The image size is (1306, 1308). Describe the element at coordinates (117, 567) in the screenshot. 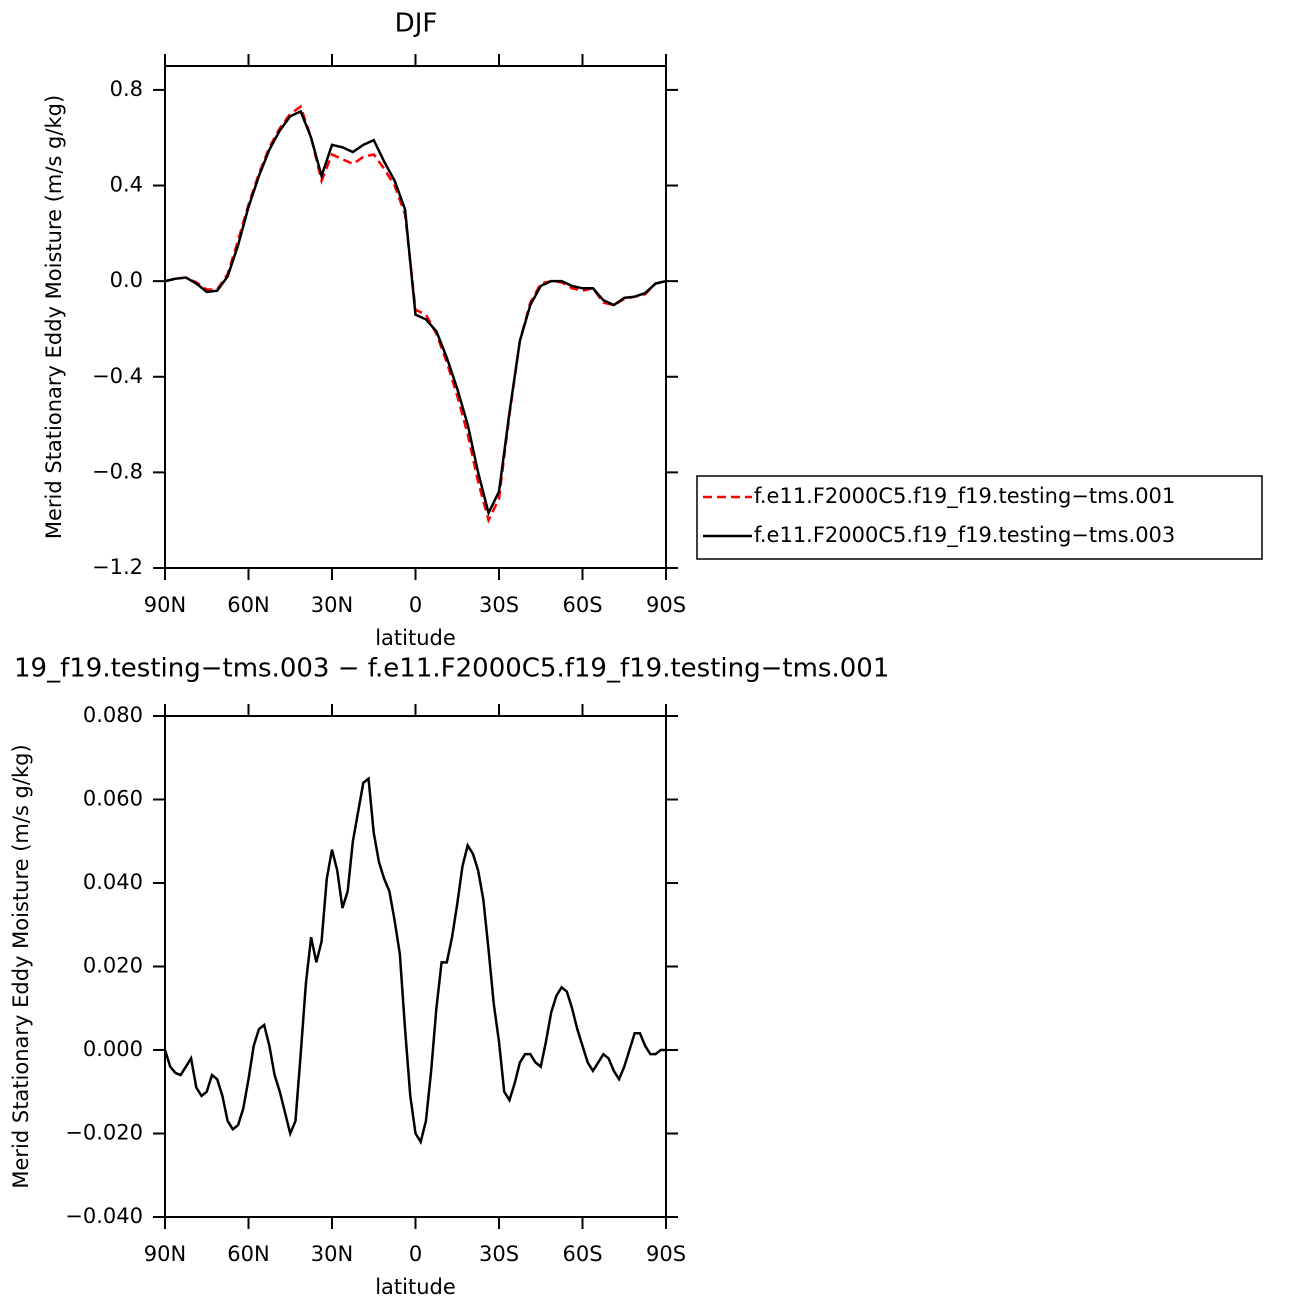

I see `y-tick-label: −1.2` at that location.